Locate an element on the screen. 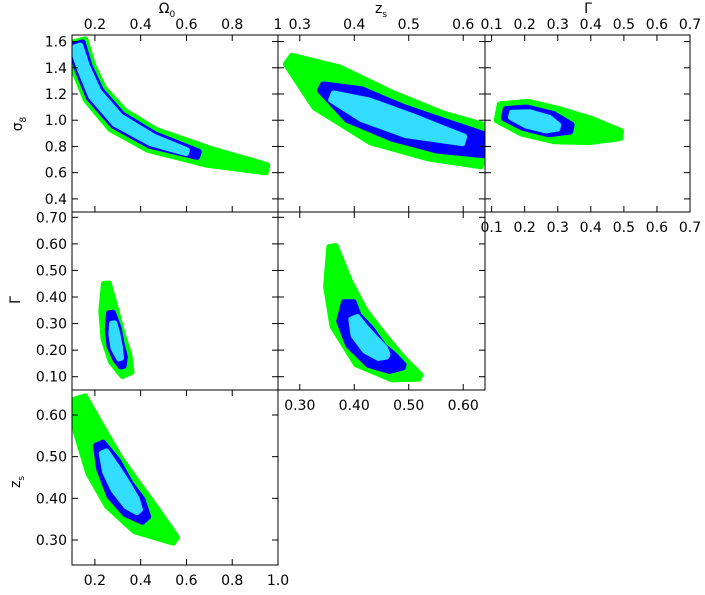  y-tick-label: 0.70 is located at coordinates (51, 218).